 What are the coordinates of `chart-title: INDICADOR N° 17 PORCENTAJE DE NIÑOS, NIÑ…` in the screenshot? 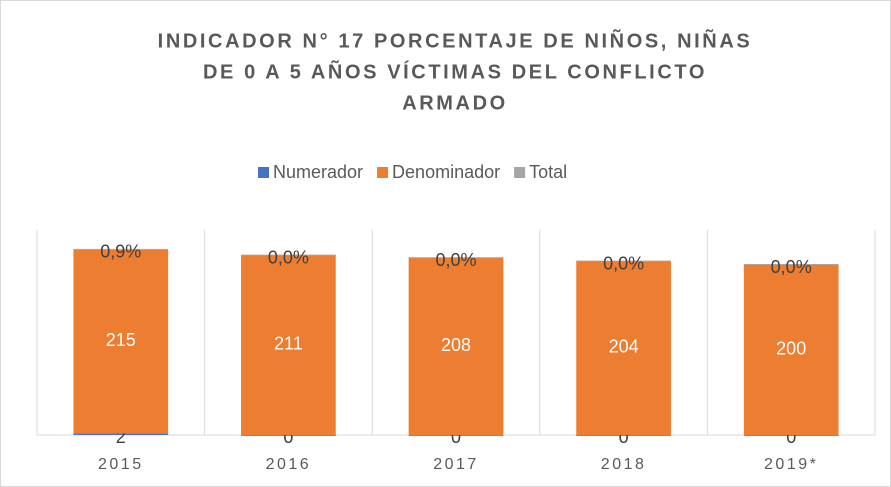 It's located at (455, 40).